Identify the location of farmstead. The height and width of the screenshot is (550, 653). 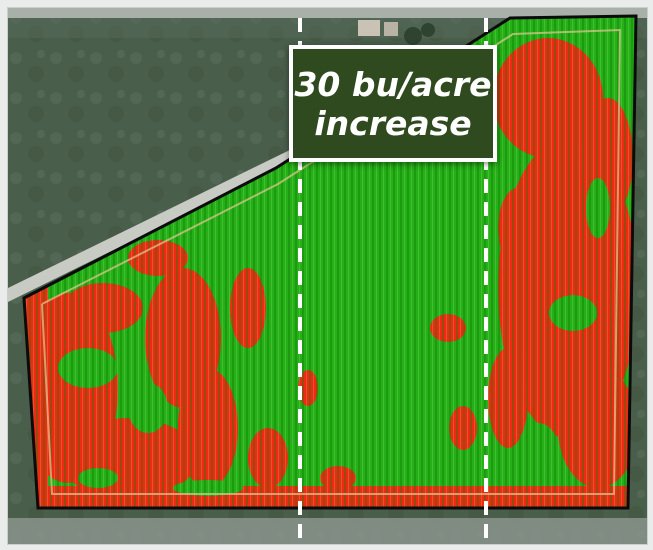
(396, 32).